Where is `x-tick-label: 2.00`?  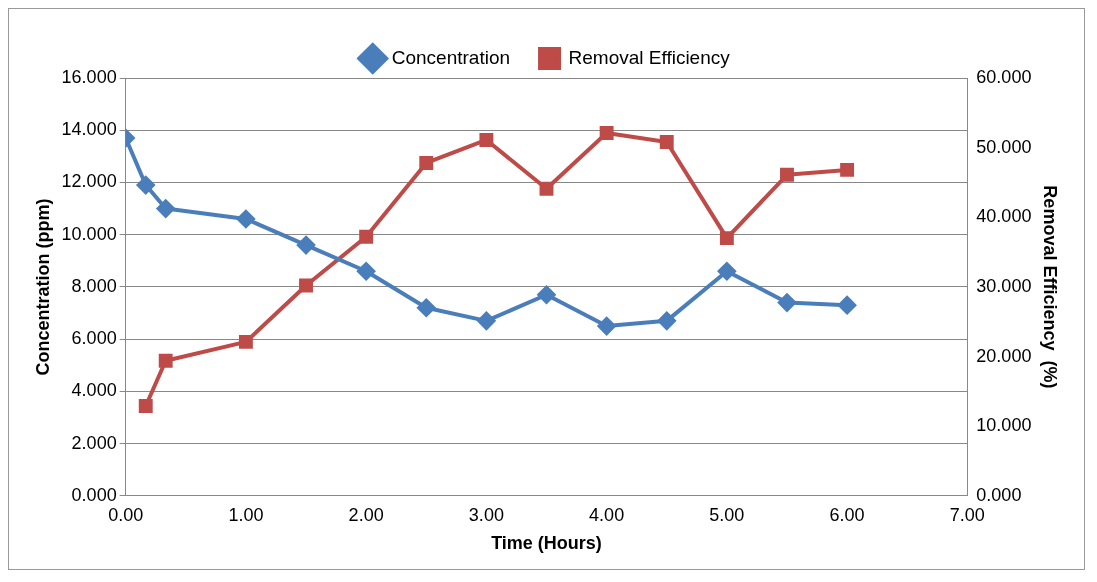 x-tick-label: 2.00 is located at coordinates (366, 514).